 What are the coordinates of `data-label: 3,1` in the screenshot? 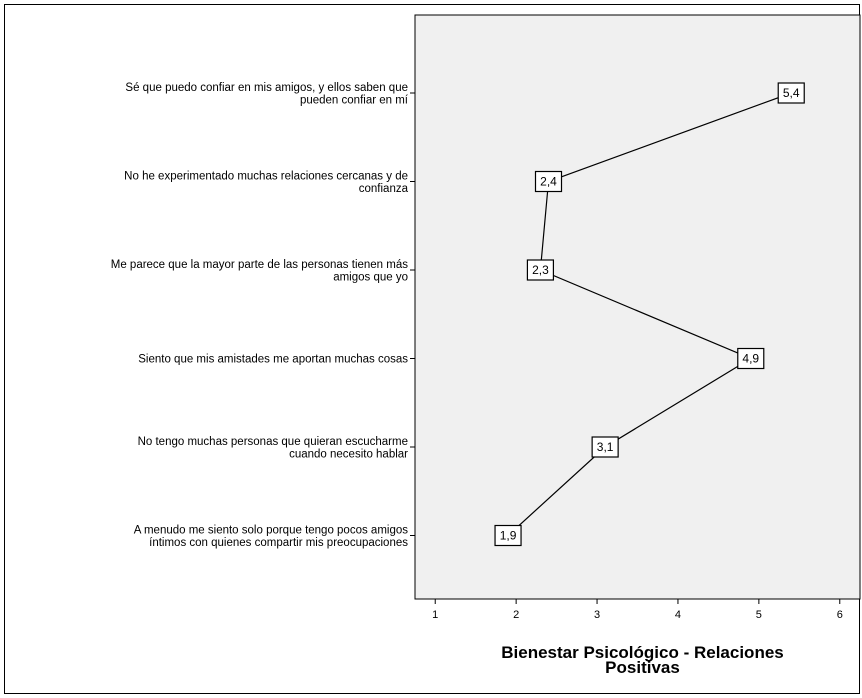 It's located at (605, 447).